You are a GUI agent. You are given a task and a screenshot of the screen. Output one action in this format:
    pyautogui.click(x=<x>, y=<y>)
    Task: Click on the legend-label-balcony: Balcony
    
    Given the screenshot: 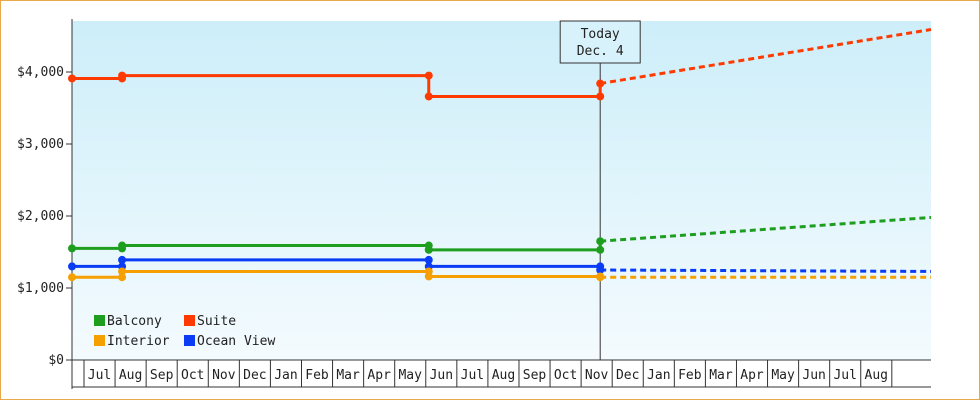 What is the action you would take?
    pyautogui.click(x=134, y=321)
    